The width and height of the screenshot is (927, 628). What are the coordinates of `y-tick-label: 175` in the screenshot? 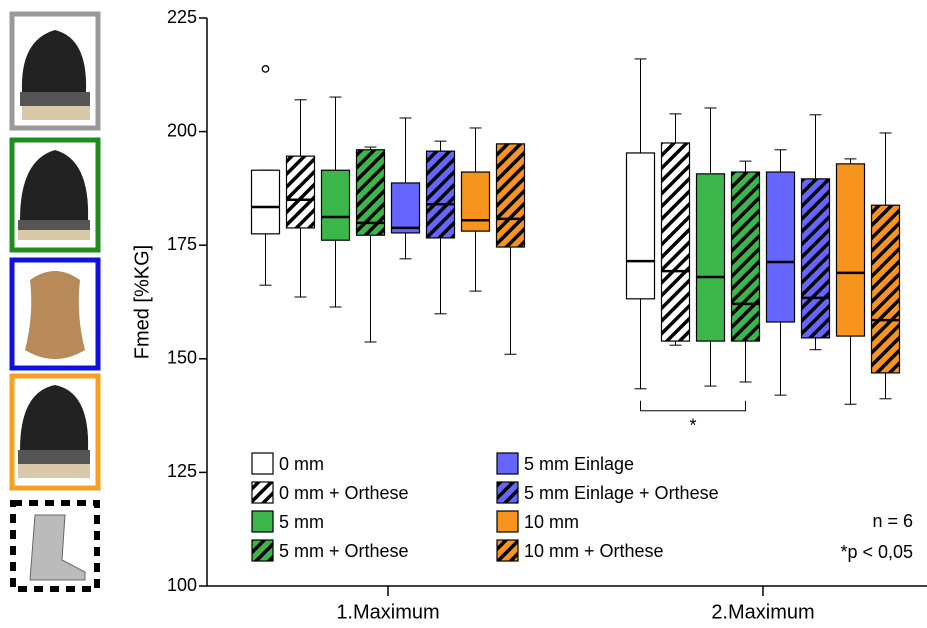 It's located at (182, 244).